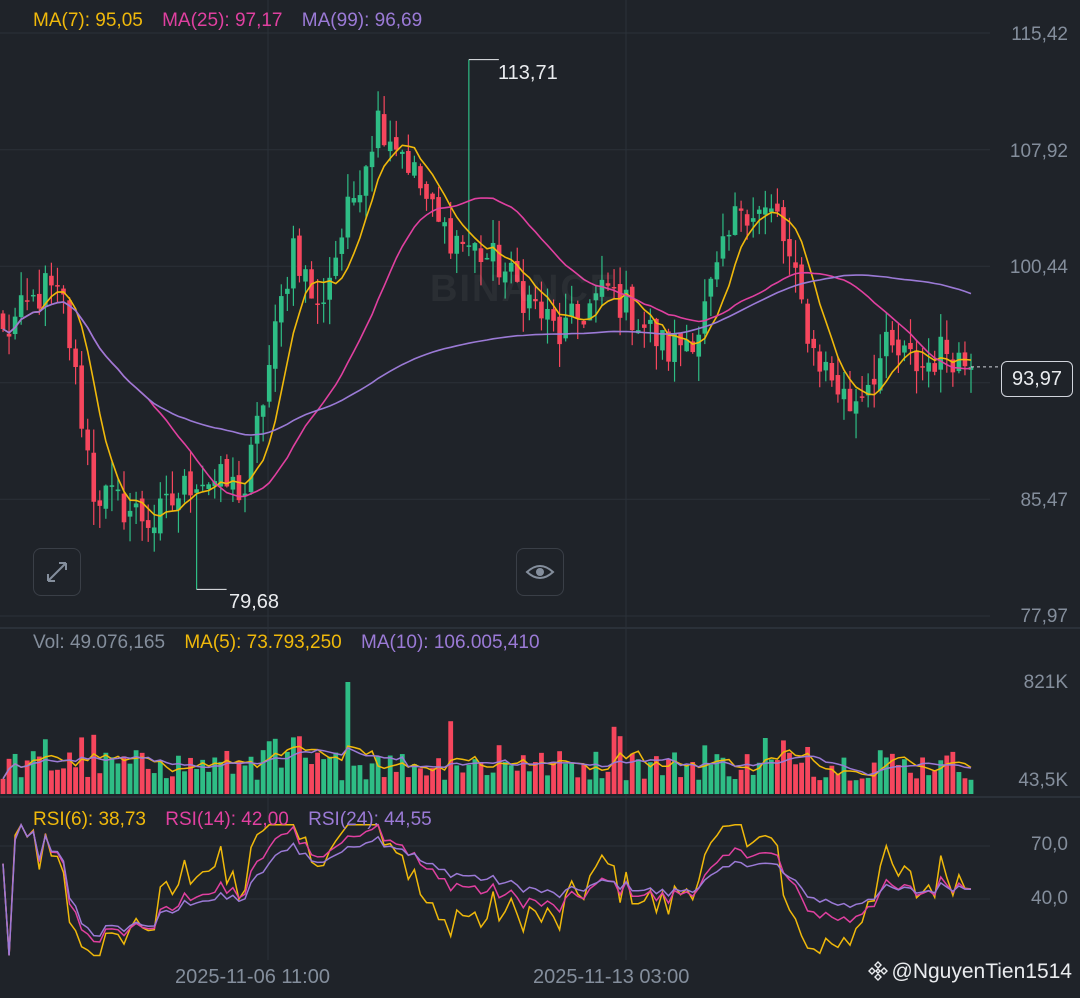  Describe the element at coordinates (487, 763) in the screenshot. I see `volume-ma10-line` at that location.